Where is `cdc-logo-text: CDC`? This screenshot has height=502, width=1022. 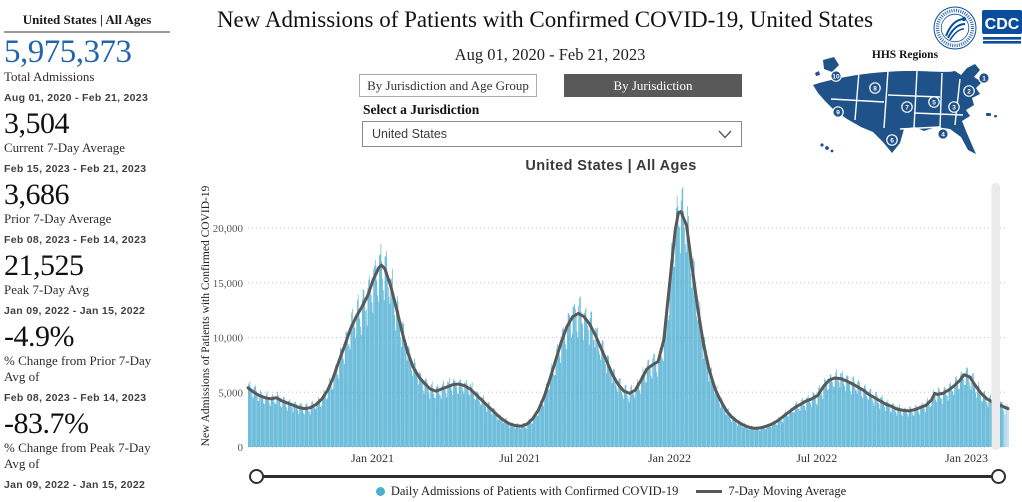 cdc-logo-text: CDC is located at coordinates (1002, 24).